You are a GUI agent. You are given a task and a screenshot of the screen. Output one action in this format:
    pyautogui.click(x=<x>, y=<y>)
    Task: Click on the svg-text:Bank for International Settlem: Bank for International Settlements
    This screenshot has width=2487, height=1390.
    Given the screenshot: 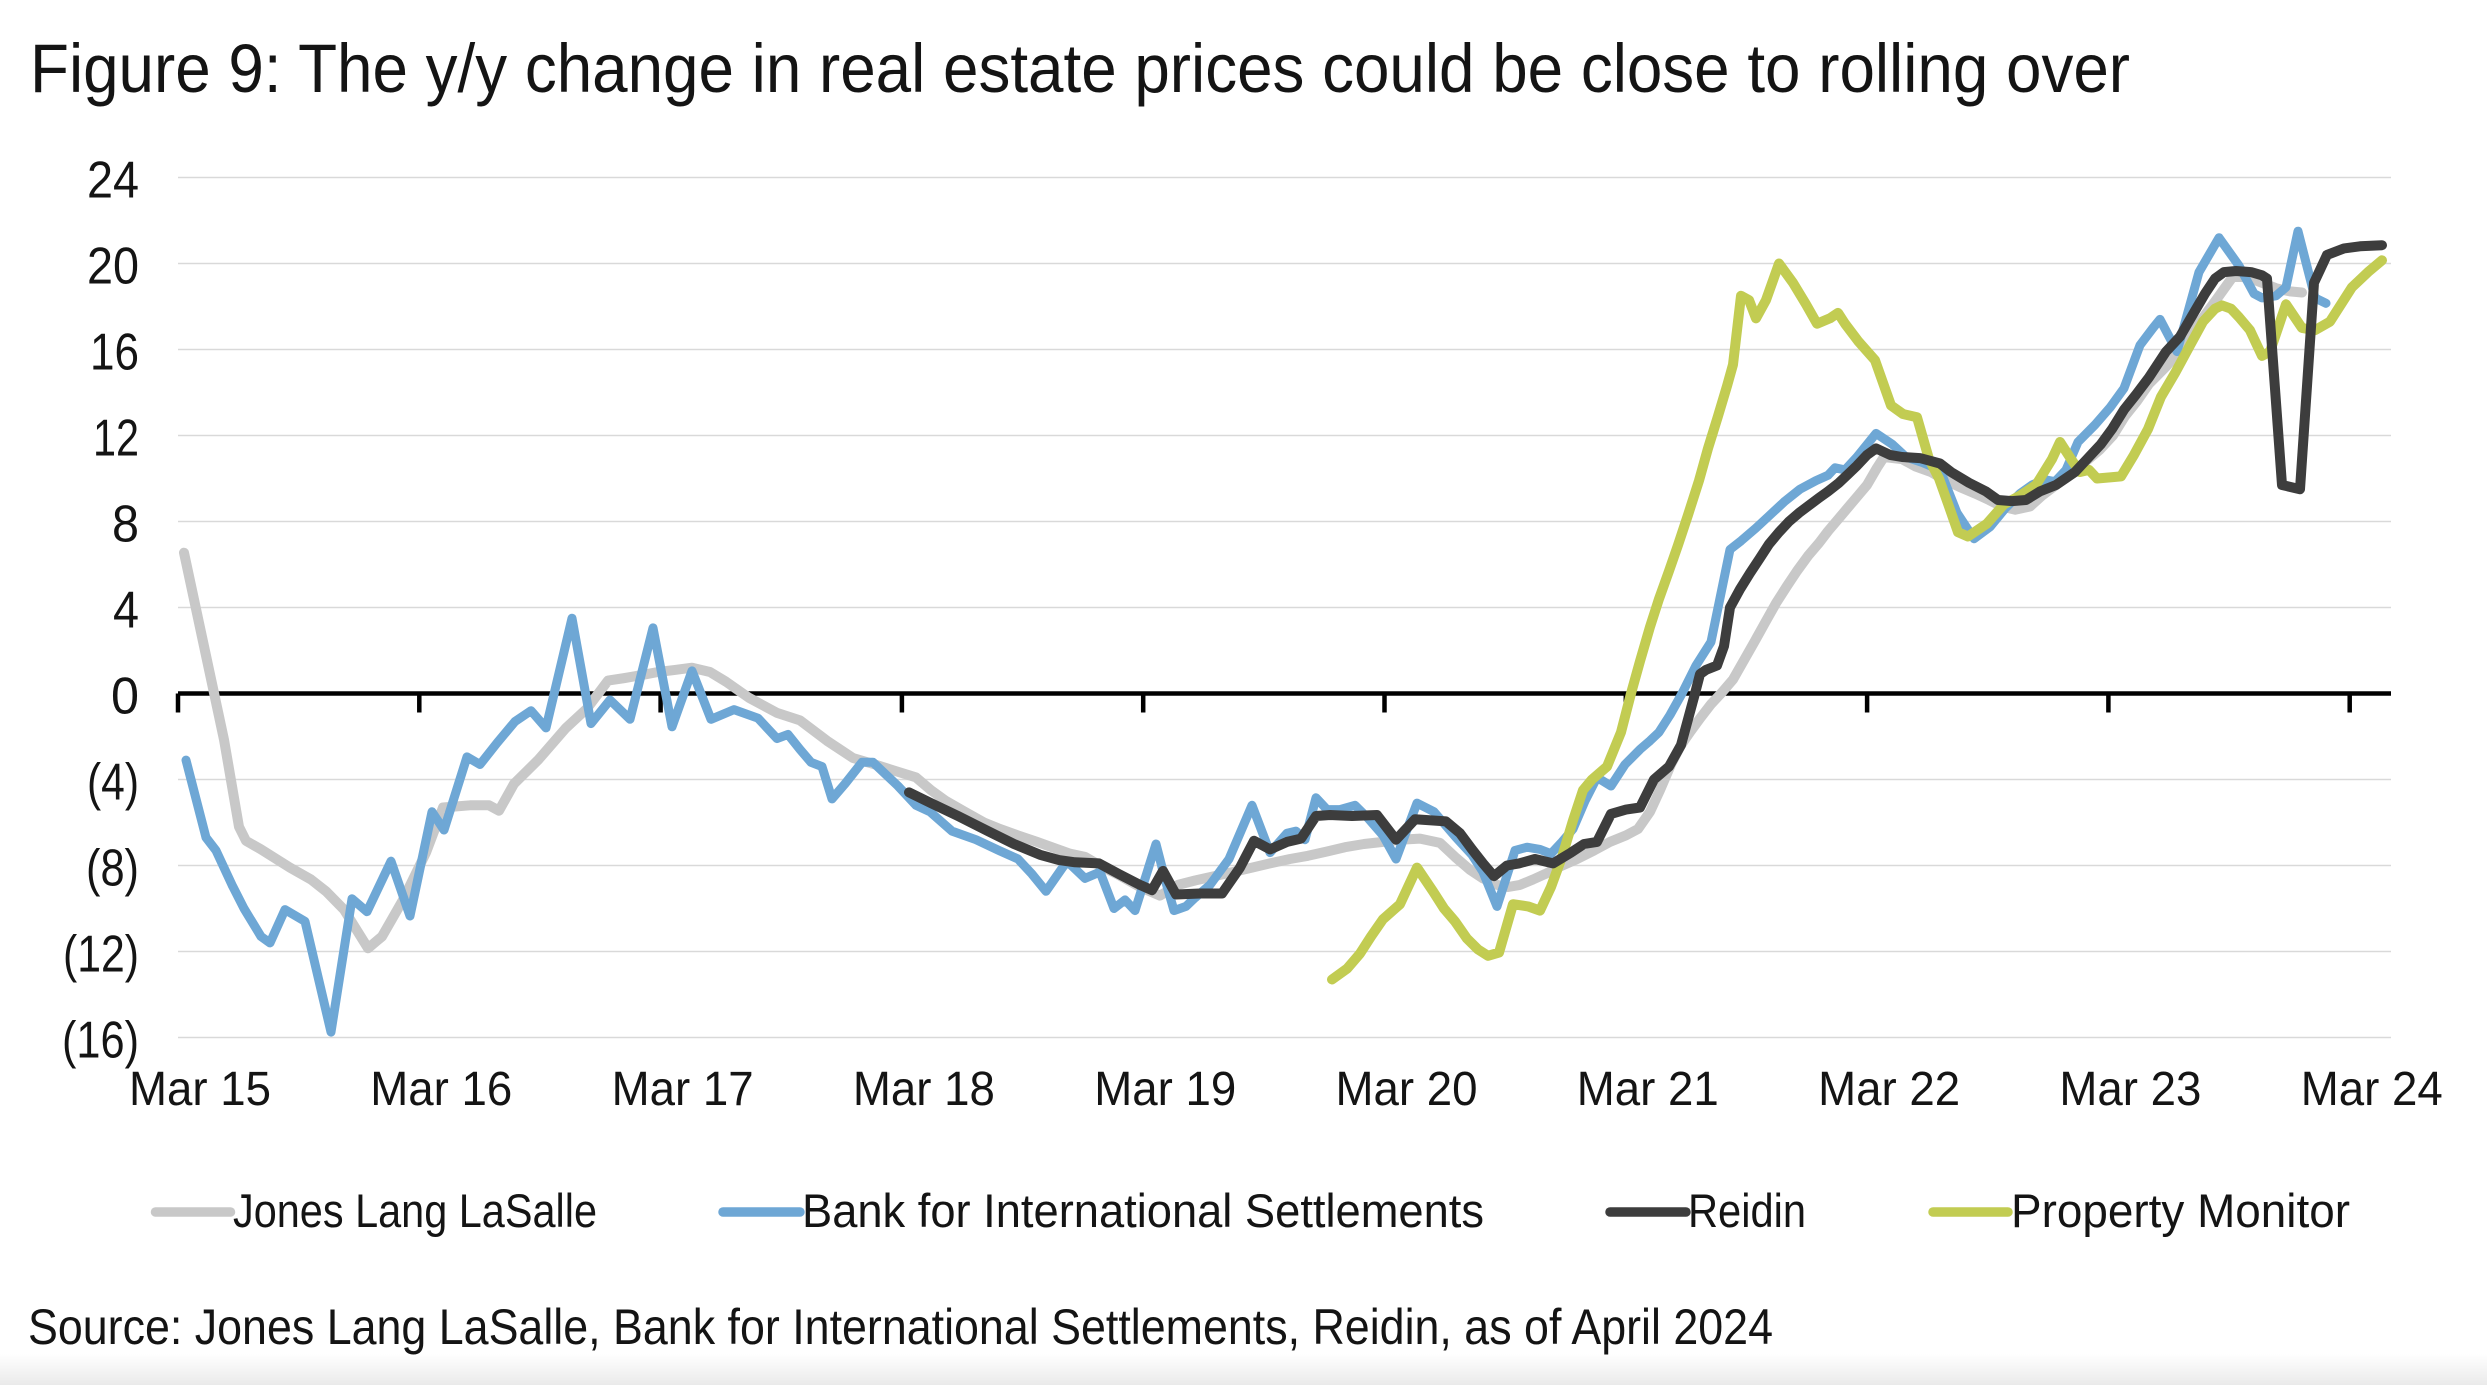 What is the action you would take?
    pyautogui.click(x=1143, y=1210)
    